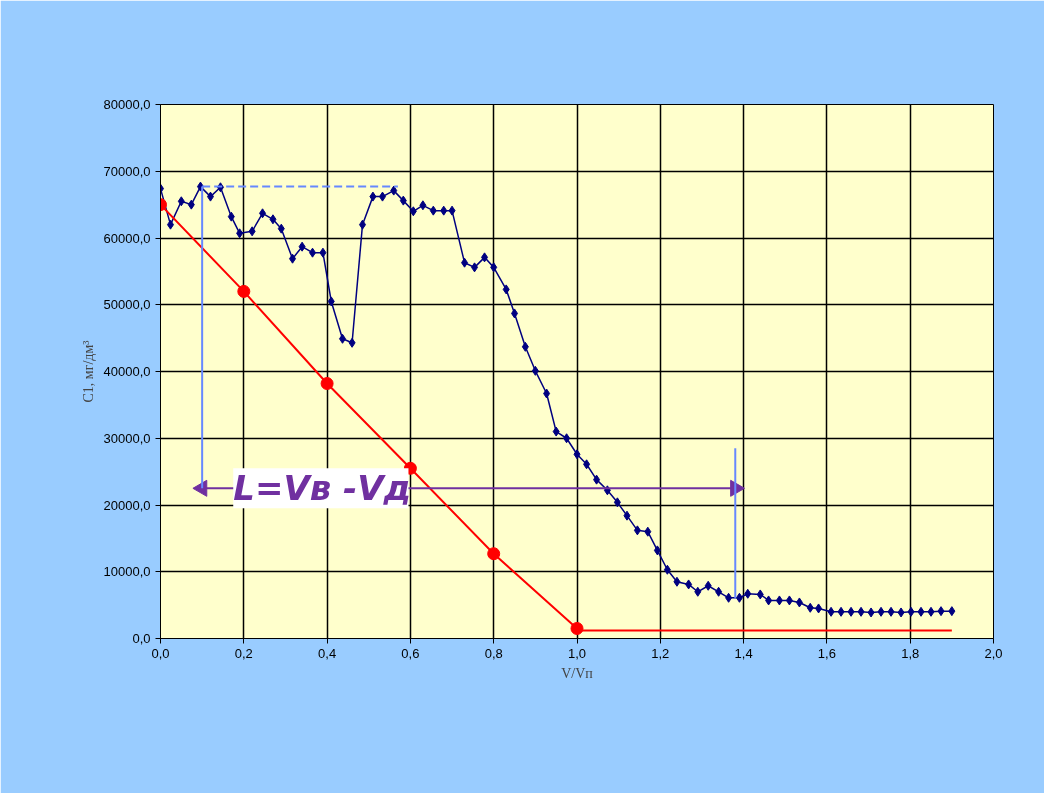  I want to click on x-tick-label: 0,0, so click(160, 653).